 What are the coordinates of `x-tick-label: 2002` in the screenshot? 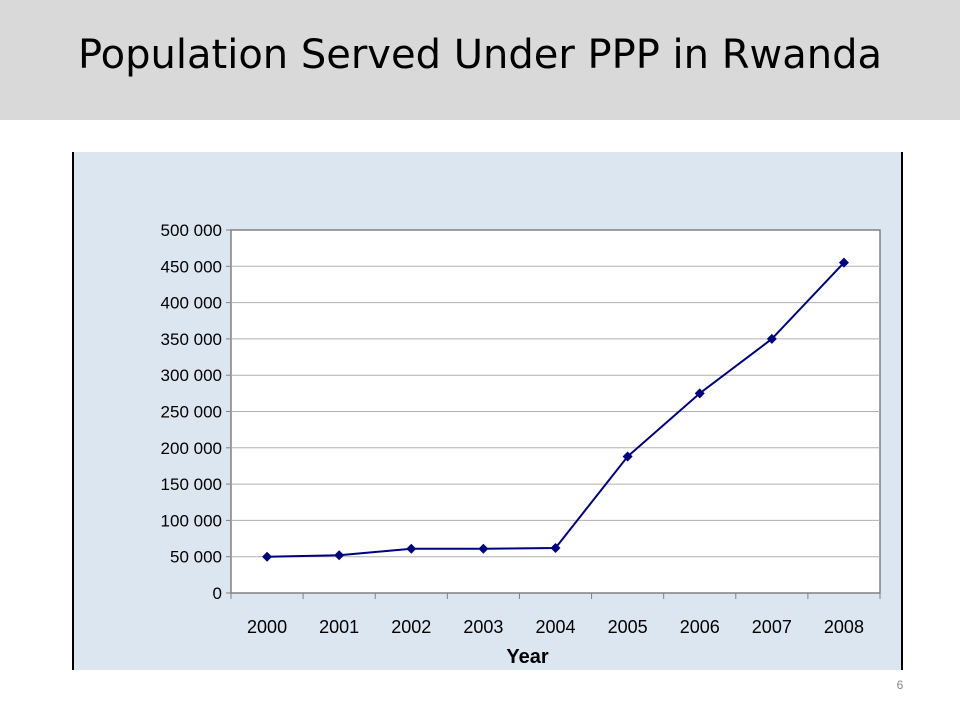 It's located at (411, 627).